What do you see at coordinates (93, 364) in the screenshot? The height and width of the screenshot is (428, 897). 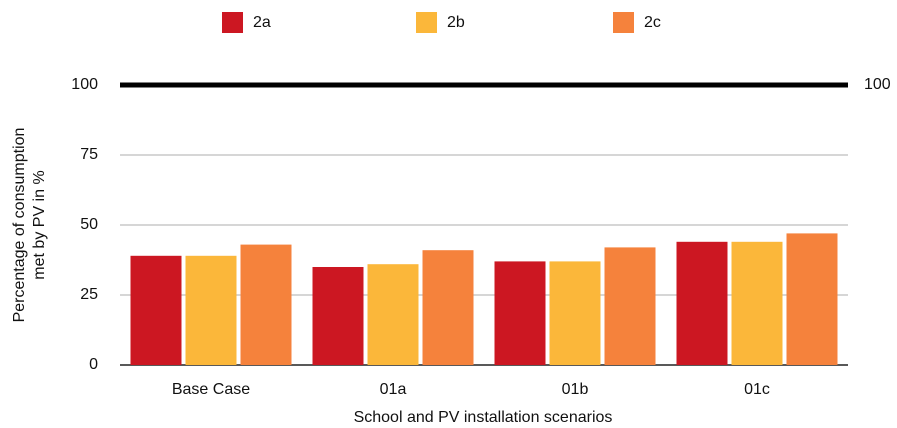 I see `y-tick-label: 0` at bounding box center [93, 364].